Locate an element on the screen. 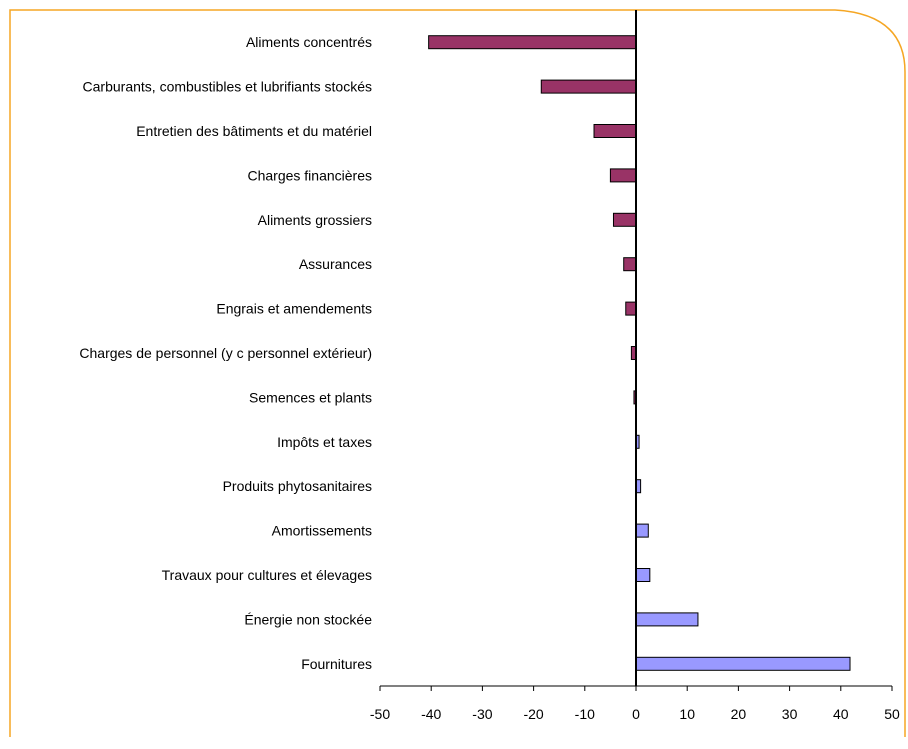 The height and width of the screenshot is (749, 908). category-label: Fournitures is located at coordinates (336, 664).